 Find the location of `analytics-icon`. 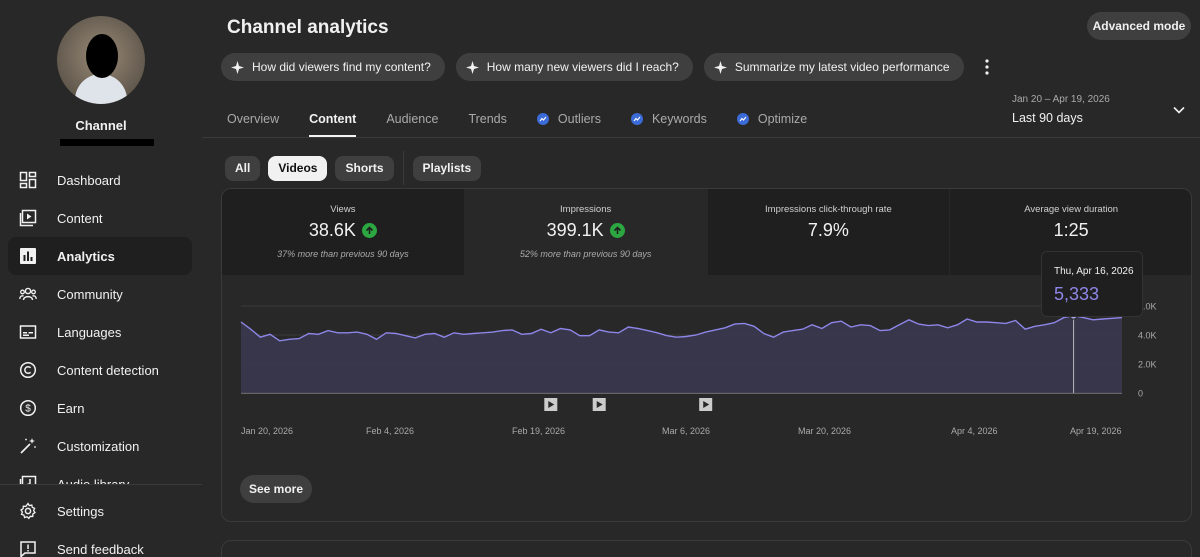

analytics-icon is located at coordinates (28, 256).